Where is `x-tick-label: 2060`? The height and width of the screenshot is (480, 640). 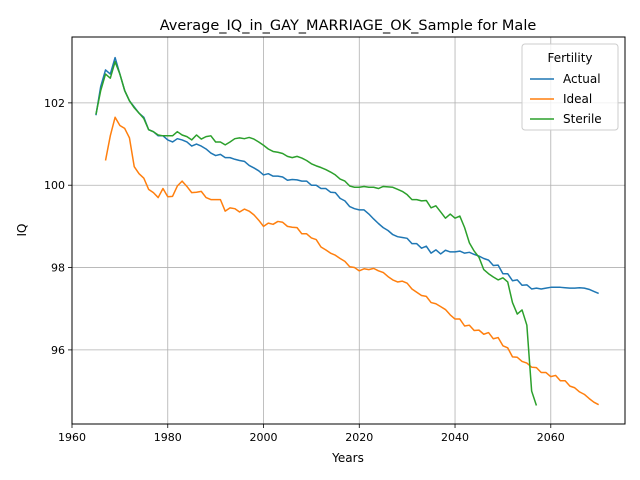 x-tick-label: 2060 is located at coordinates (551, 437).